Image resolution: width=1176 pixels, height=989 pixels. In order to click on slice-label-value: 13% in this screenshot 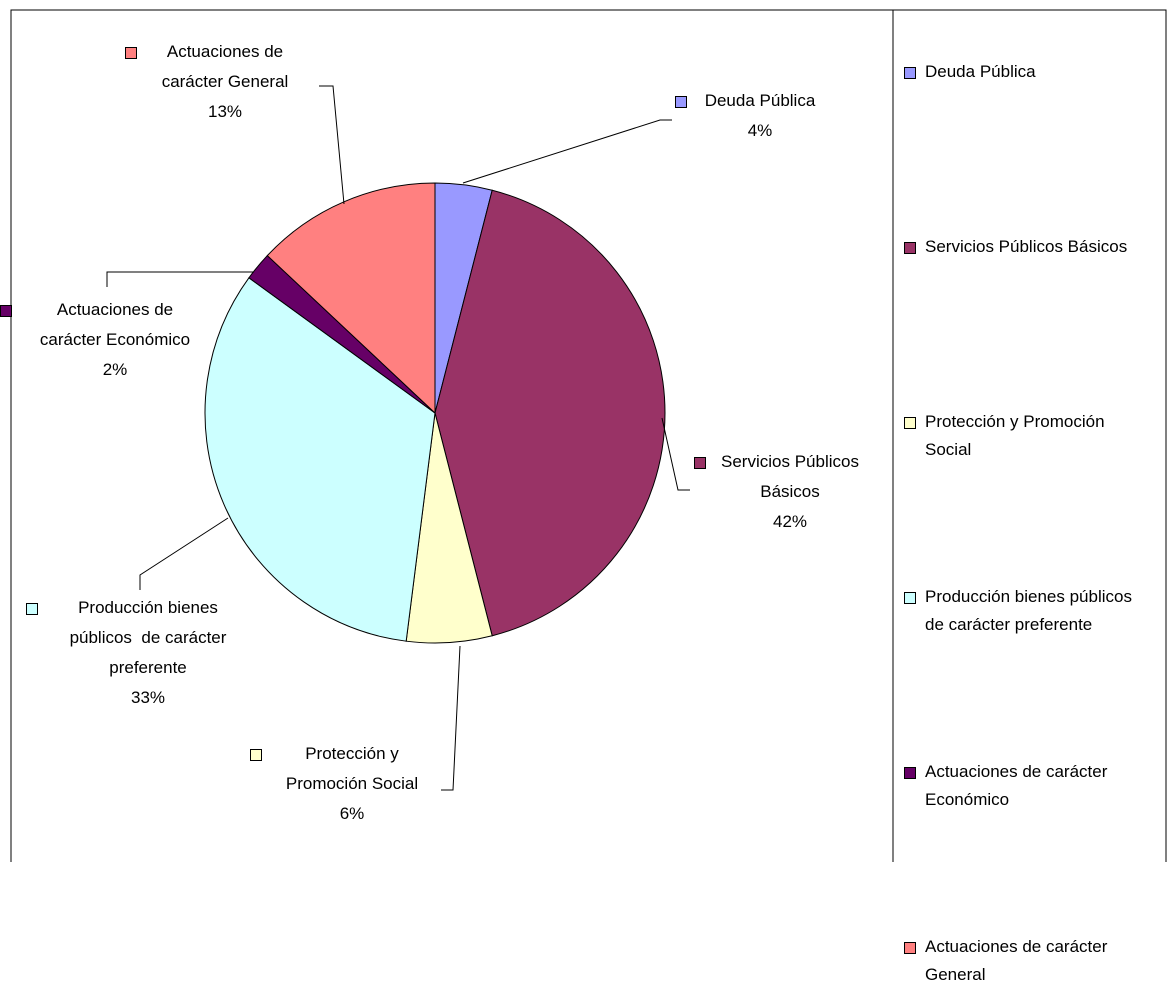, I will do `click(225, 111)`.